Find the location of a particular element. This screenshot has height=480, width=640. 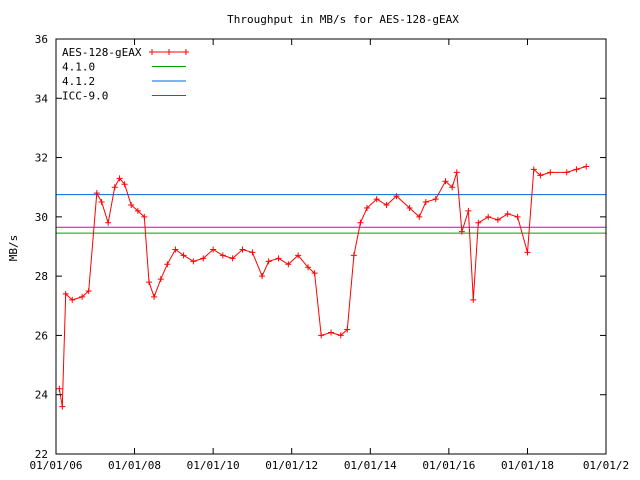

legend-label: 4.1.2 is located at coordinates (78, 81).